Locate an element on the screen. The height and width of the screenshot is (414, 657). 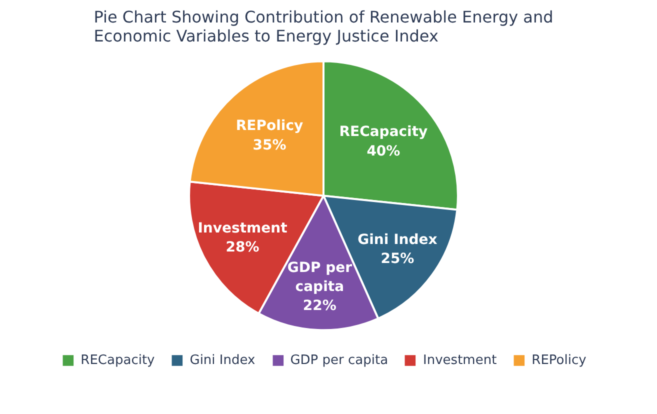
slice-label: Gini Index is located at coordinates (398, 240).